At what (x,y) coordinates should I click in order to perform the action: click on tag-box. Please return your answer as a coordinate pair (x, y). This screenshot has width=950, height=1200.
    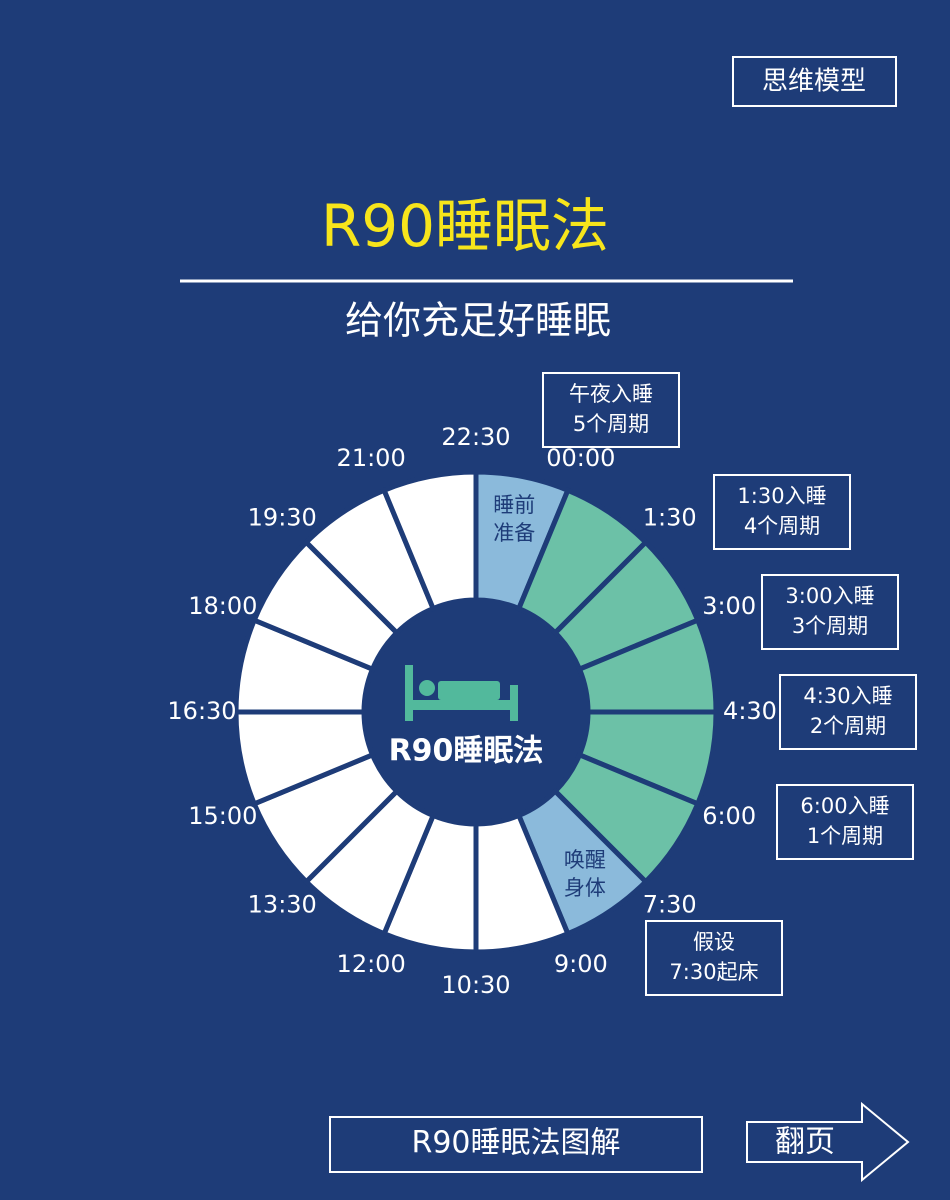
    Looking at the image, I should click on (814, 81).